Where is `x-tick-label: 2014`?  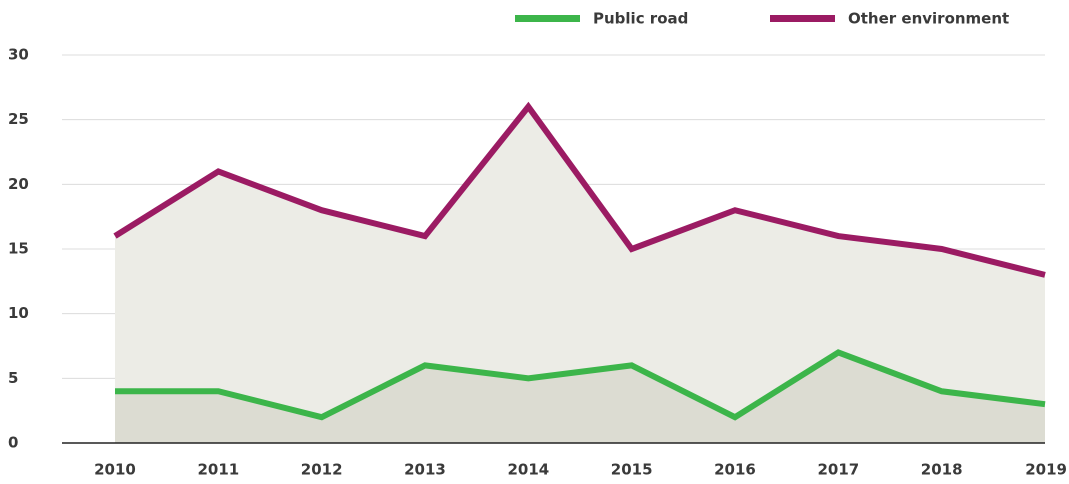
x-tick-label: 2014 is located at coordinates (528, 470).